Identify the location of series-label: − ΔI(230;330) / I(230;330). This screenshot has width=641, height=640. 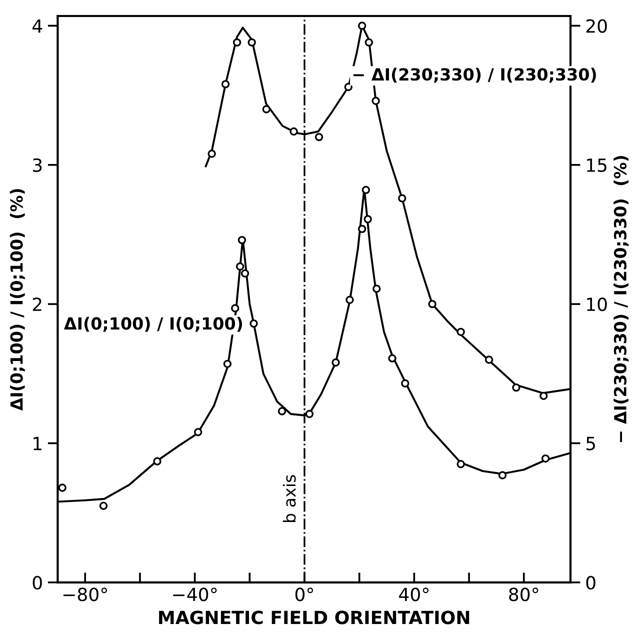
(474, 75).